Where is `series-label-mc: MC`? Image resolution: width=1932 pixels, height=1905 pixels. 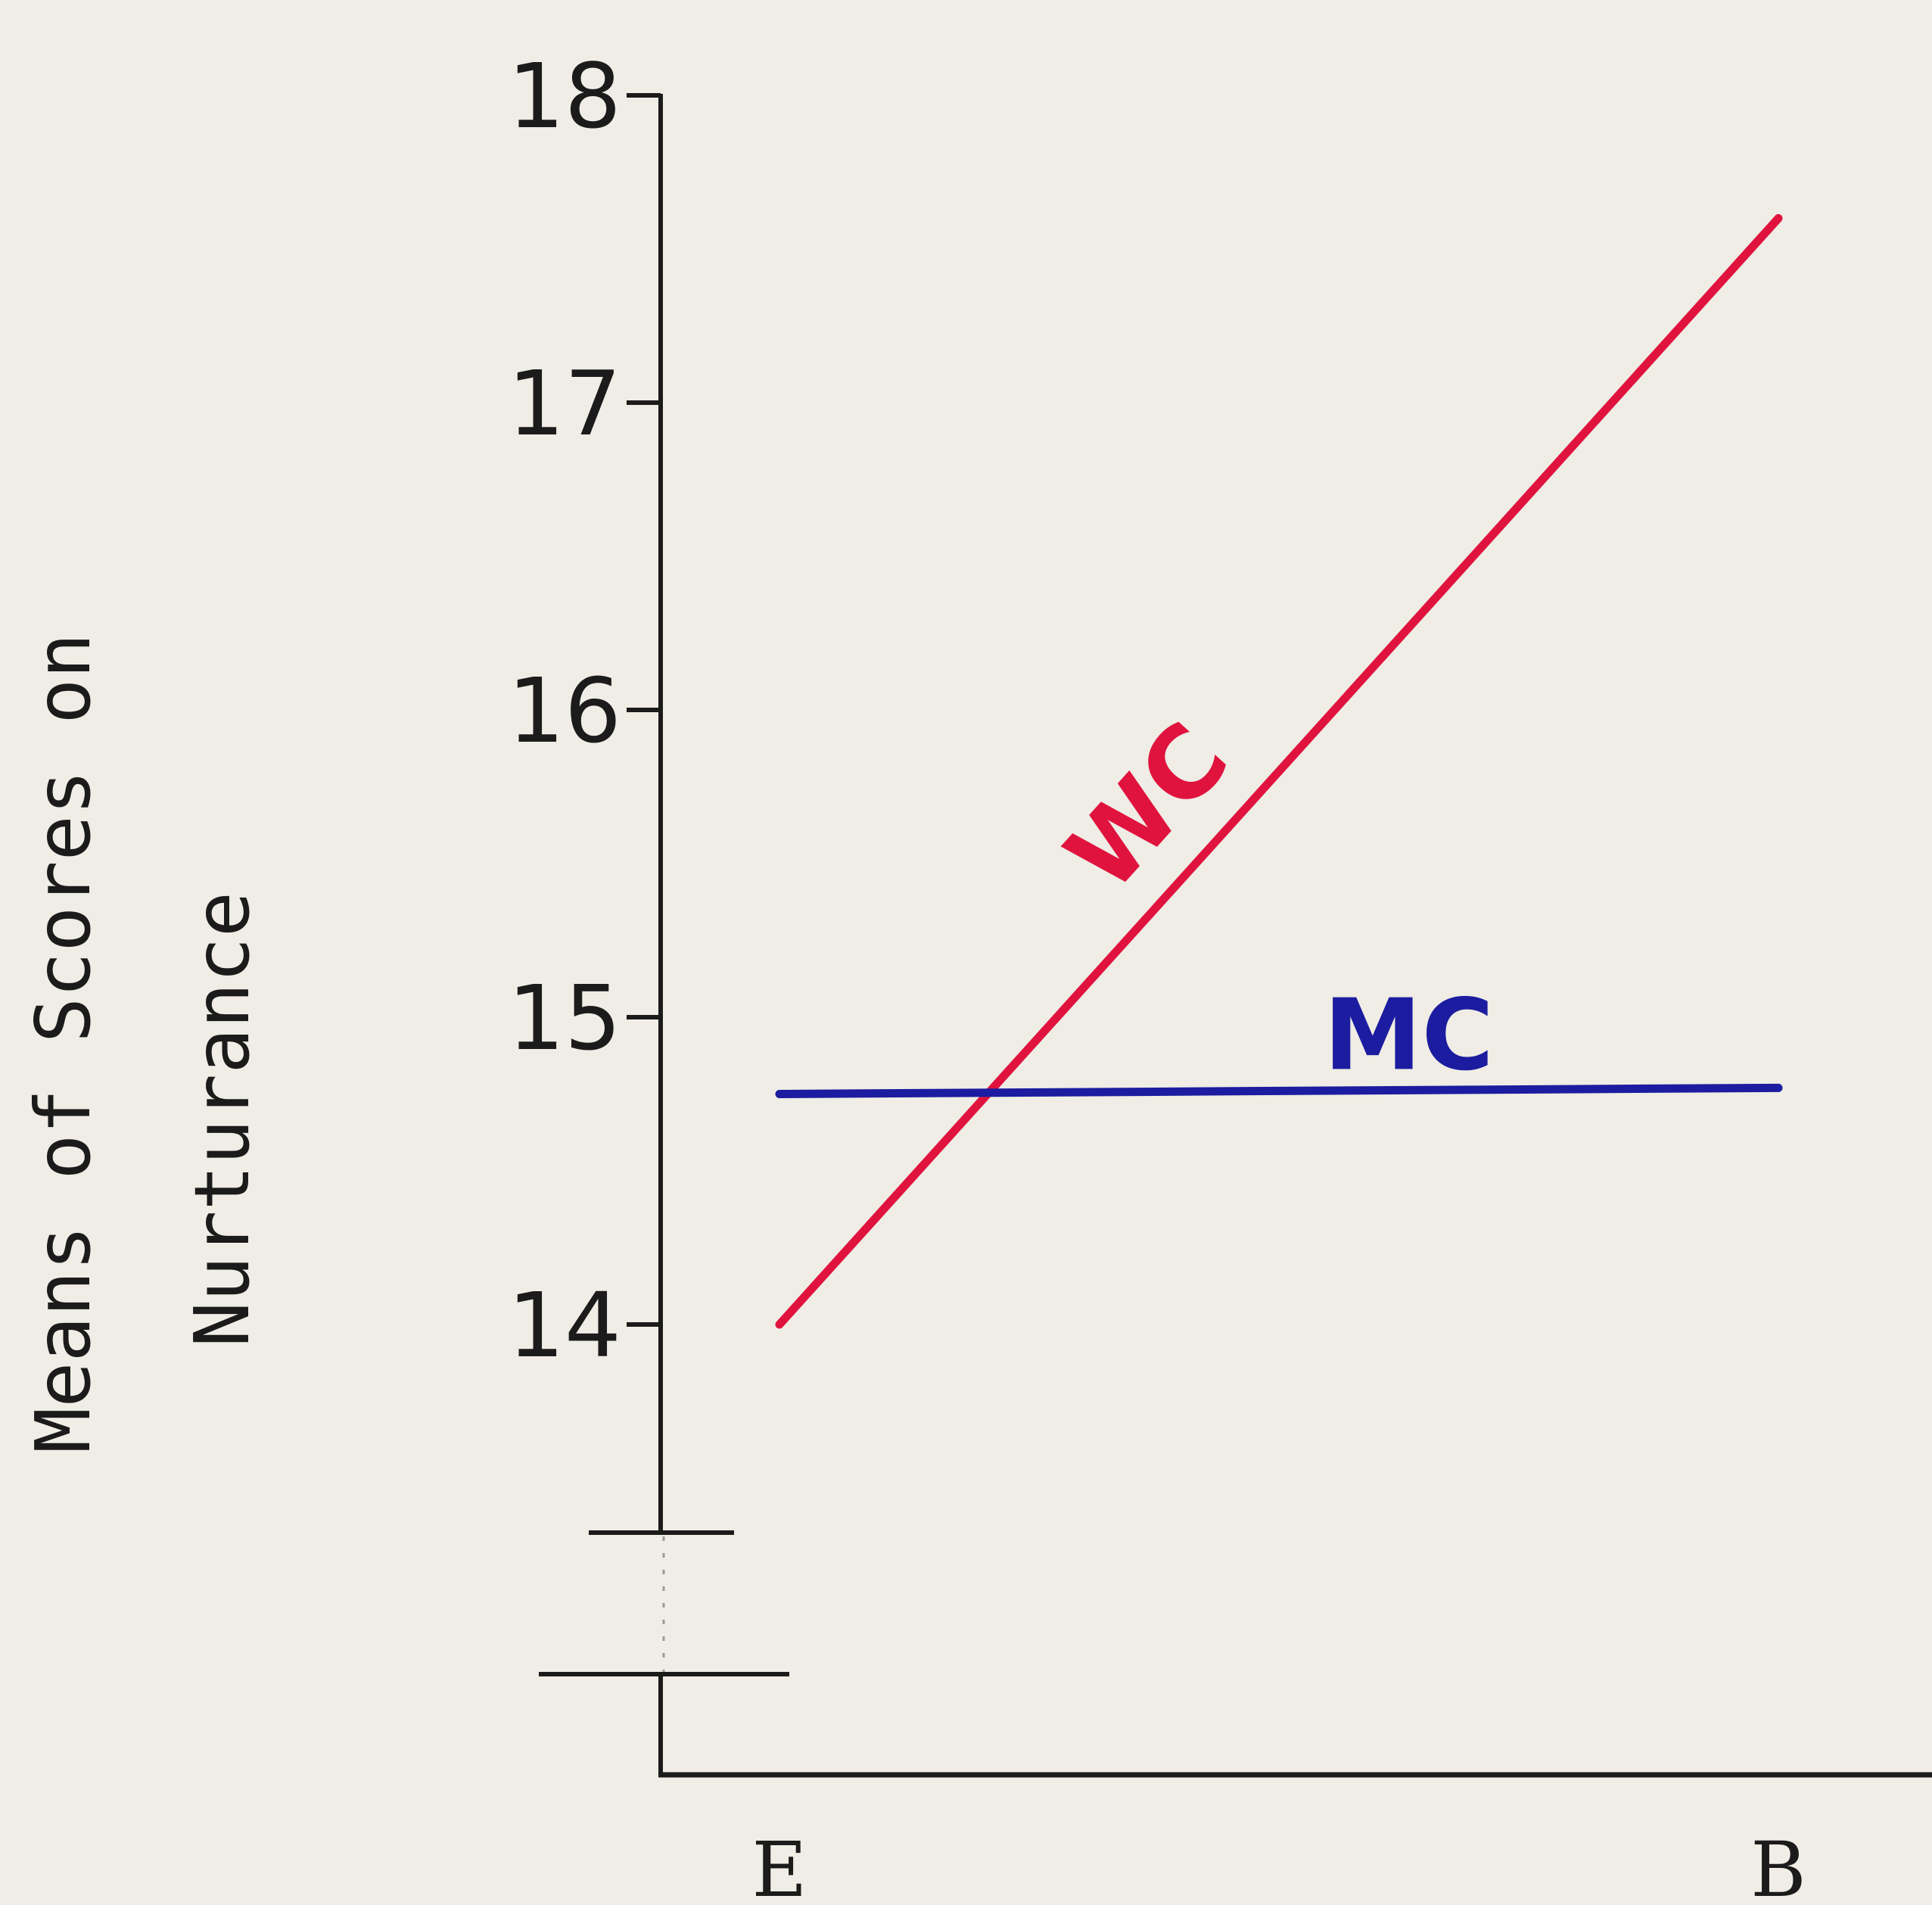
series-label-mc: MC is located at coordinates (1409, 1034).